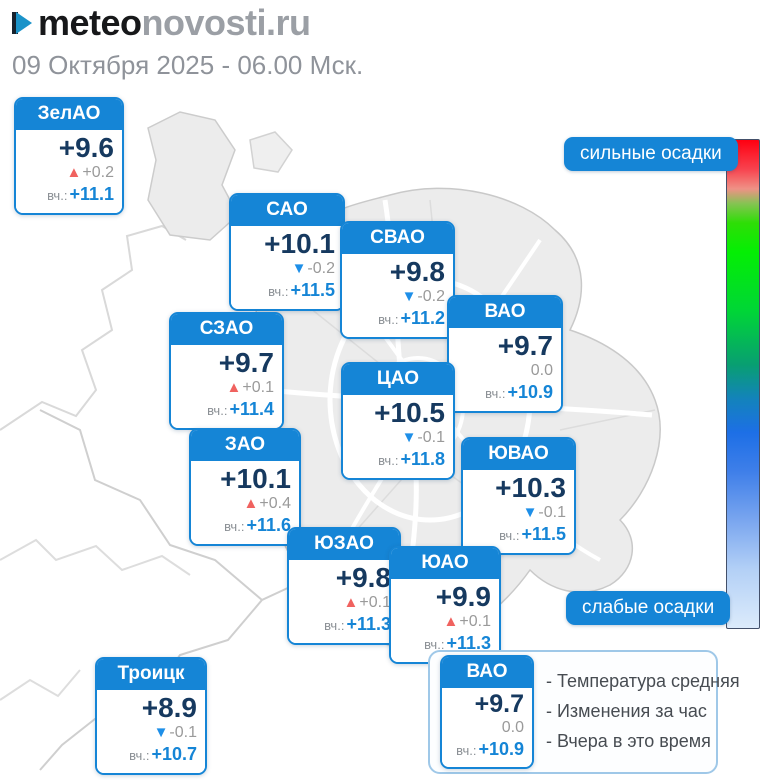 The height and width of the screenshot is (780, 780). I want to click on district-temp: +9.9, so click(463, 596).